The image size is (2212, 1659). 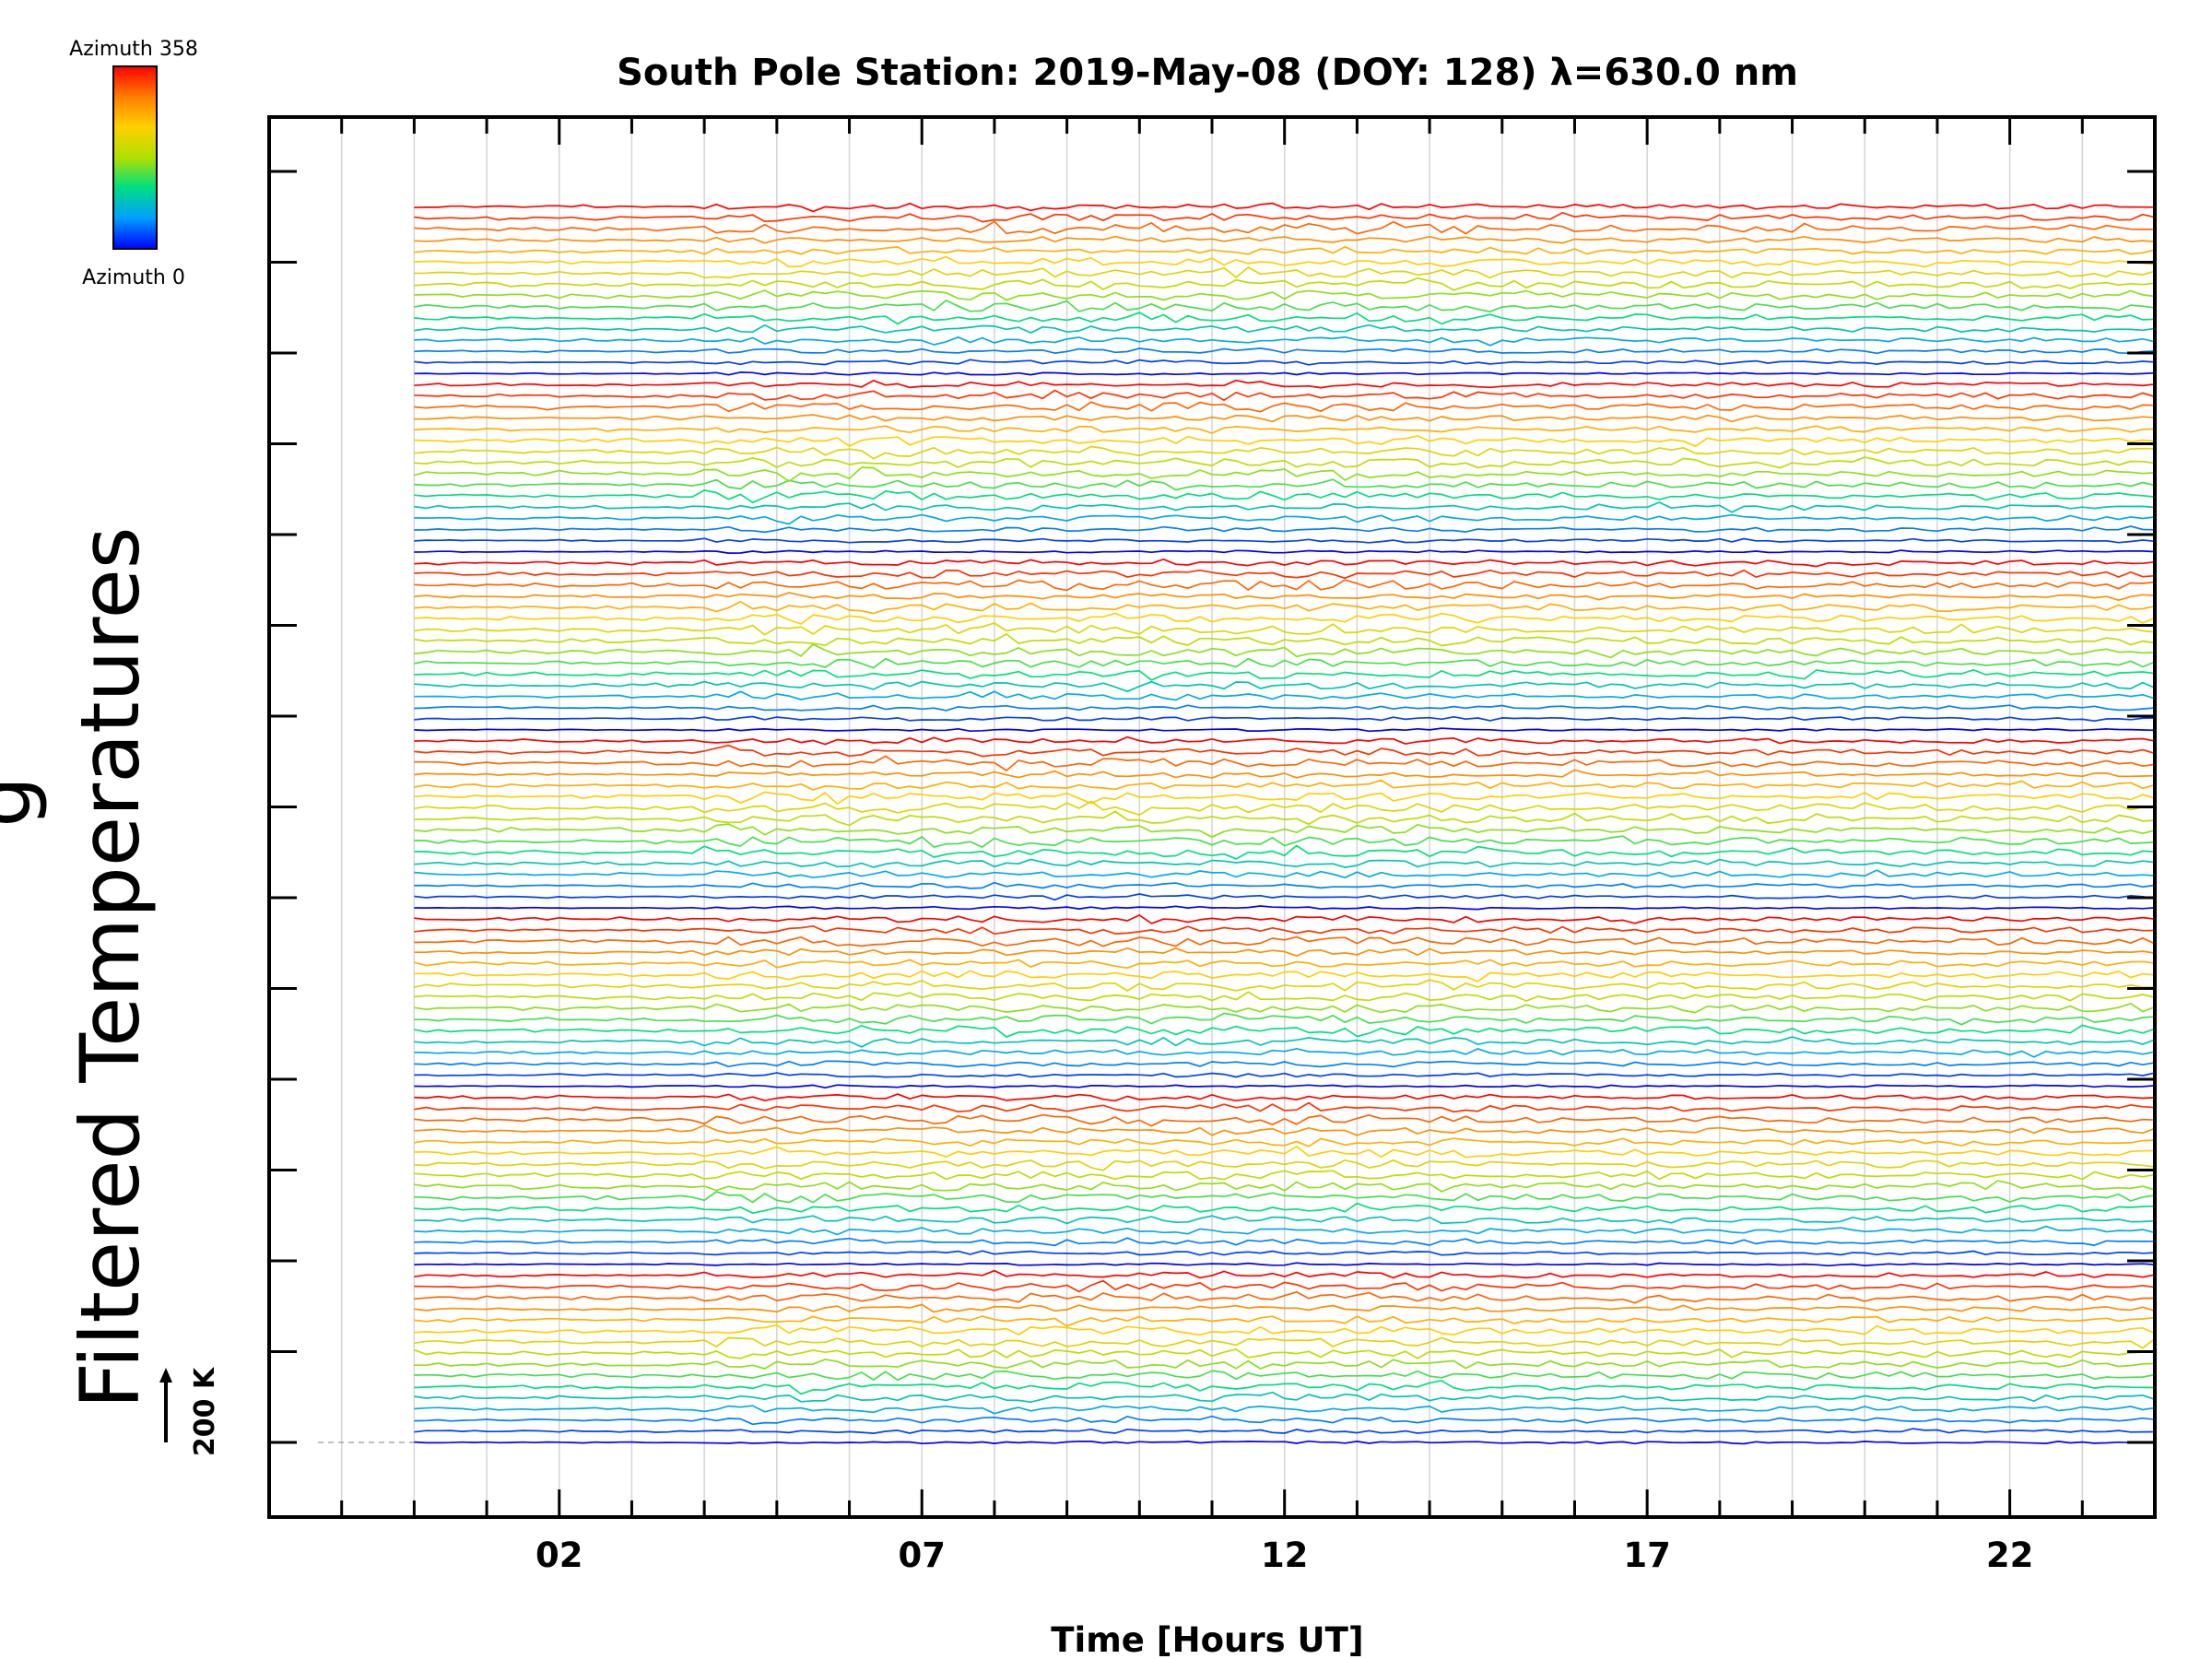 I want to click on colorbar, so click(x=135, y=157).